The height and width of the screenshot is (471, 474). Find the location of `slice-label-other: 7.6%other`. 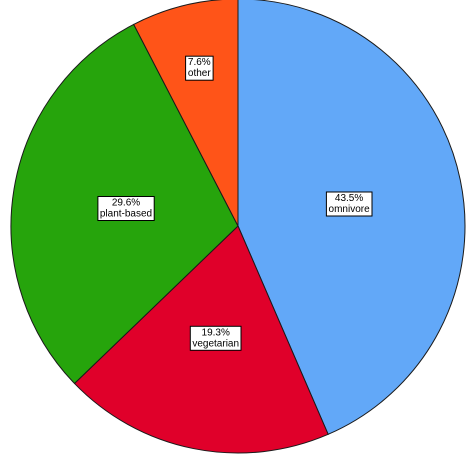

slice-label-other: 7.6%other is located at coordinates (199, 68).